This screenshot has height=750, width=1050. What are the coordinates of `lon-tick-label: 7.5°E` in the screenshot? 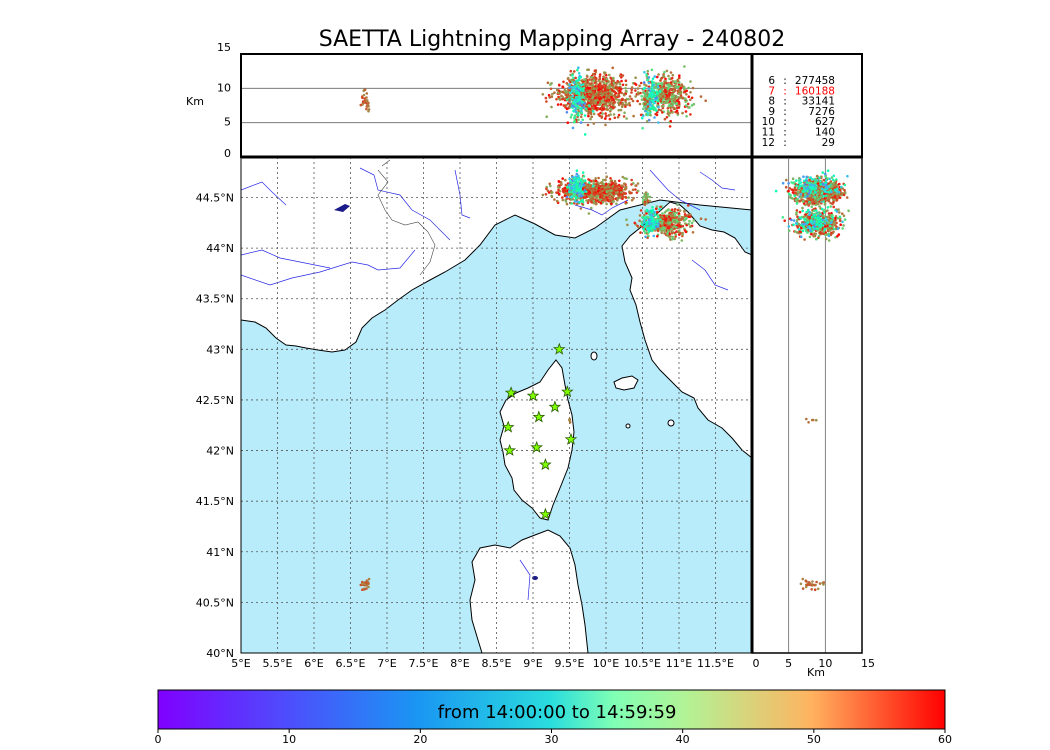 It's located at (424, 663).